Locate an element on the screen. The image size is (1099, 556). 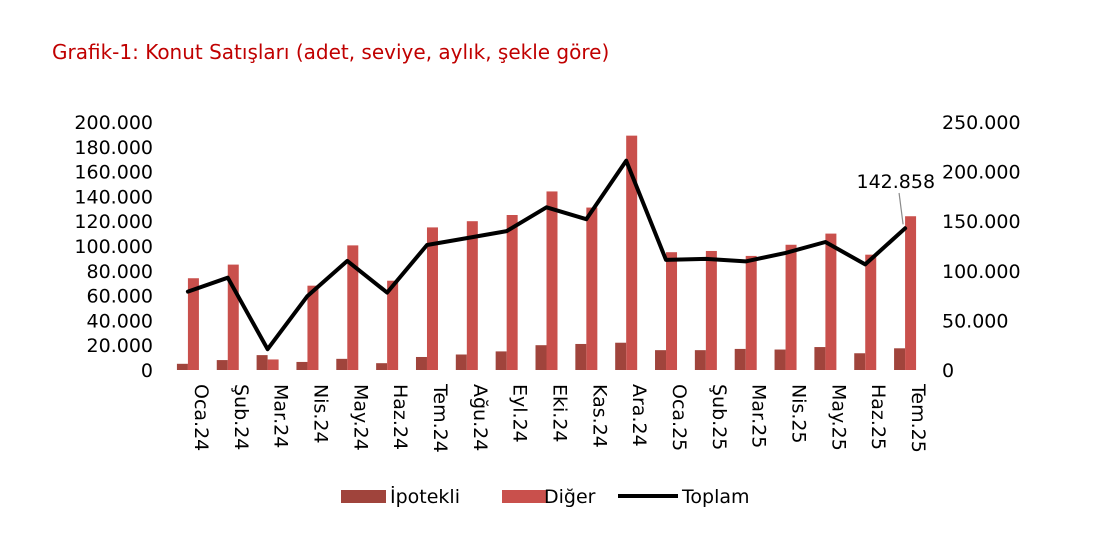
right-y-axis: 0 50.000 100.000 150.000 200.000 250.000 is located at coordinates (981, 247).